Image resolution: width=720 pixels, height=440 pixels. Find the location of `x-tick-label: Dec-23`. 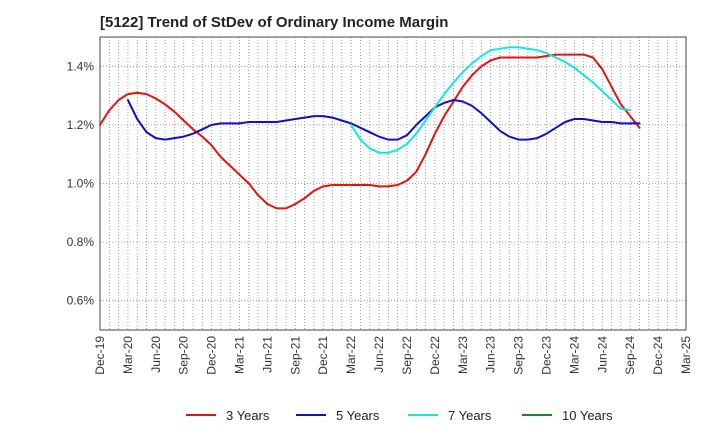

x-tick-label: Dec-23 is located at coordinates (546, 355).